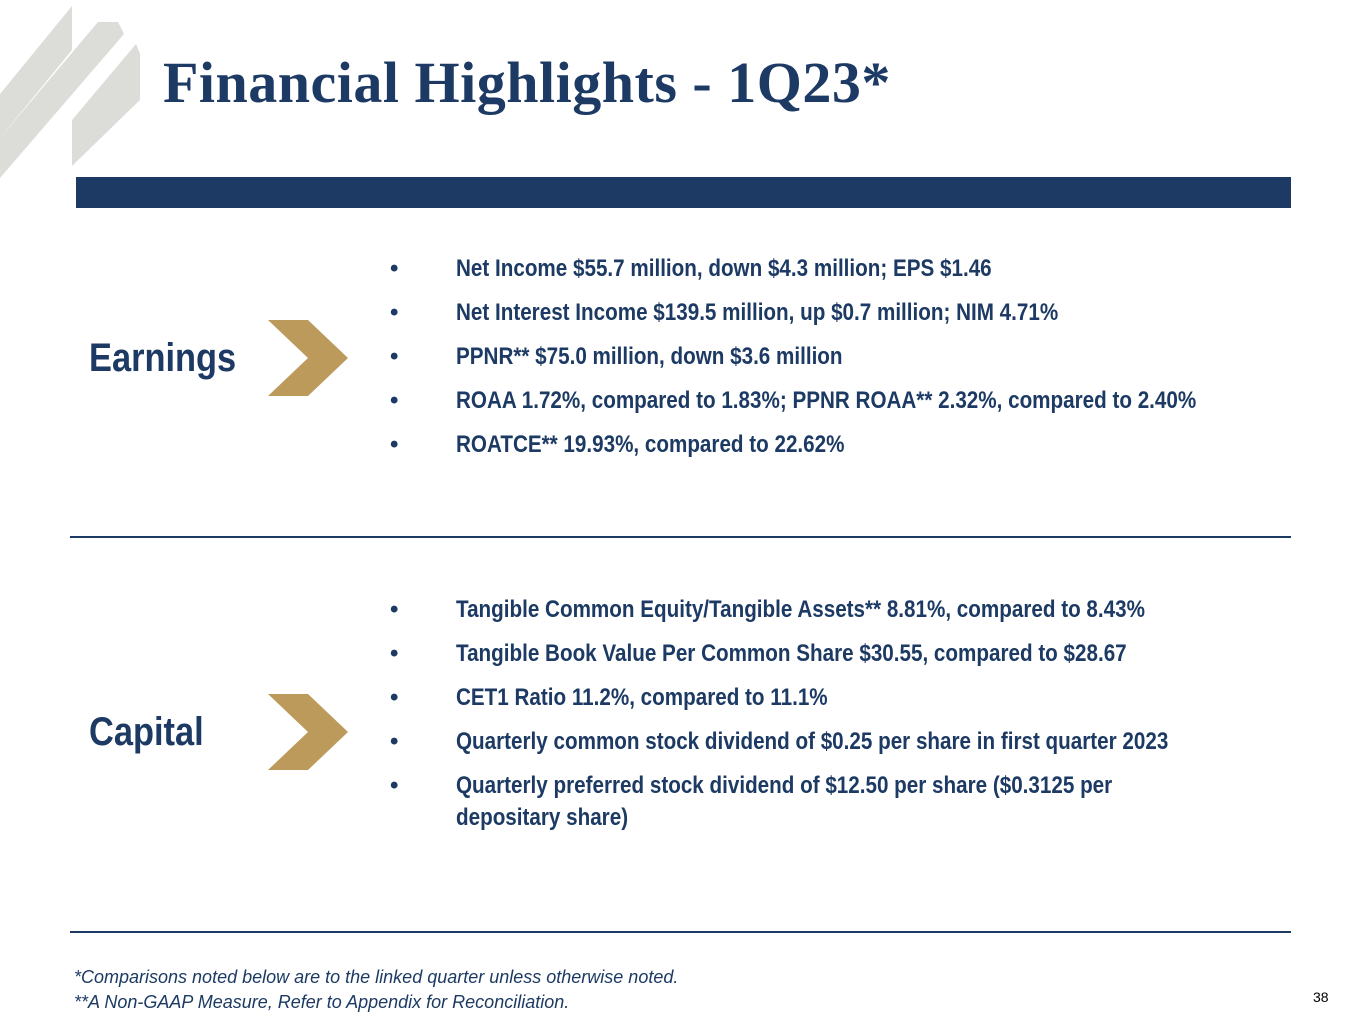  Describe the element at coordinates (617, 444) in the screenshot. I see `list-item: • ROATCE** 19.93%, compared to 22.62%` at that location.